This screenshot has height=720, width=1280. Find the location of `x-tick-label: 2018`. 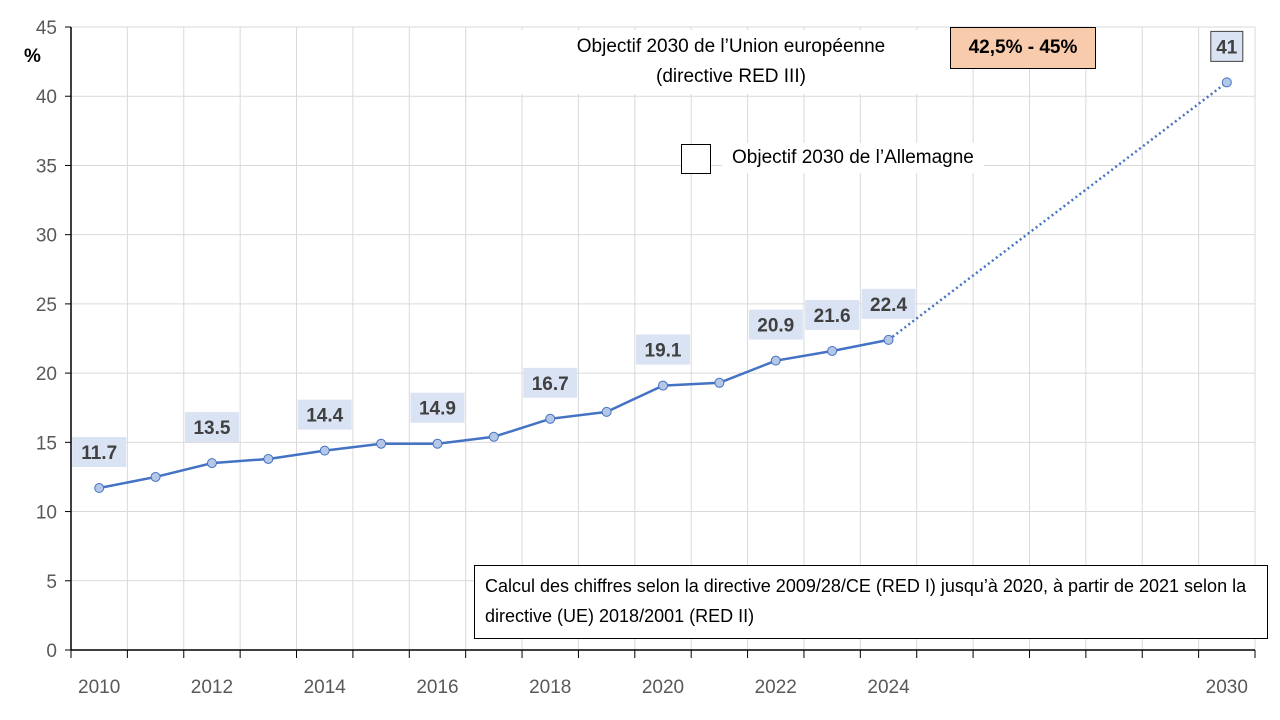

x-tick-label: 2018 is located at coordinates (550, 687).